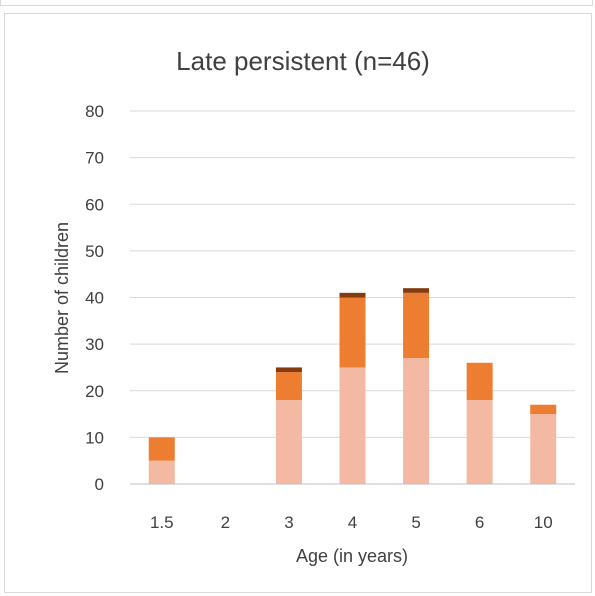 Image resolution: width=595 pixels, height=596 pixels. What do you see at coordinates (94, 251) in the screenshot?
I see `y-tick-label: 50` at bounding box center [94, 251].